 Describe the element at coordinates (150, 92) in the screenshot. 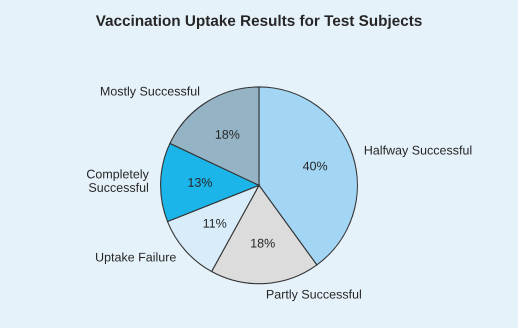

I see `slice-label: Mostly Successful` at that location.